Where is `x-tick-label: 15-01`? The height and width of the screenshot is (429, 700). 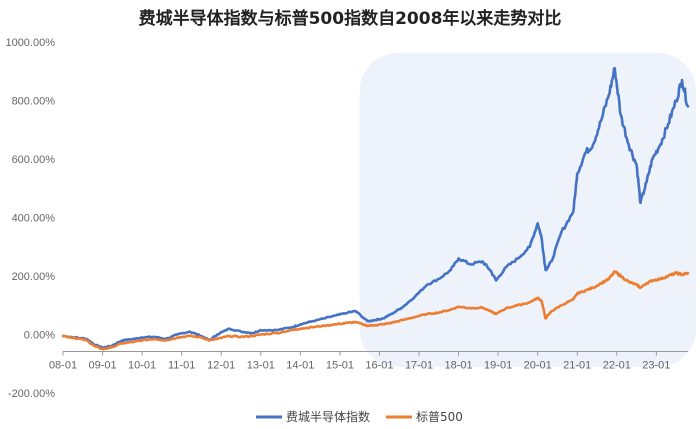
x-tick-label: 15-01 is located at coordinates (340, 366).